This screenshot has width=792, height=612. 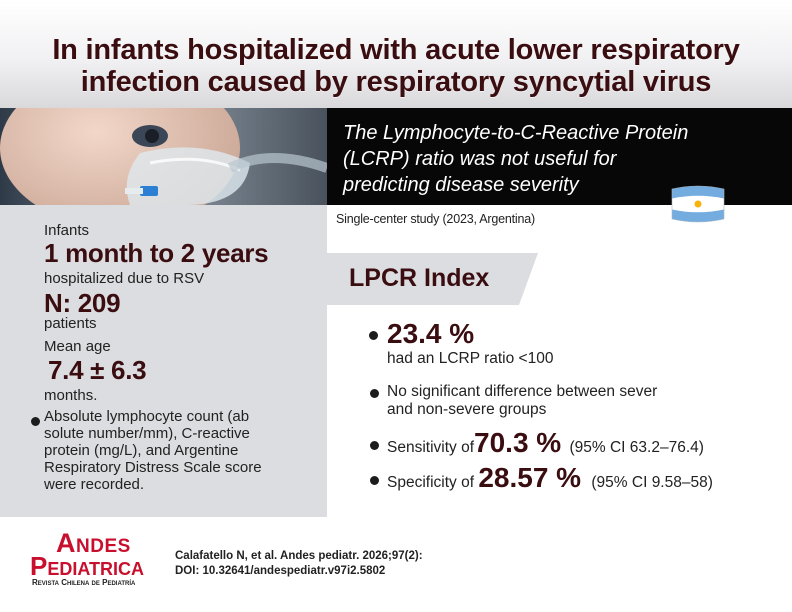 I want to click on specificity-value: 28.57 %, so click(x=530, y=477).